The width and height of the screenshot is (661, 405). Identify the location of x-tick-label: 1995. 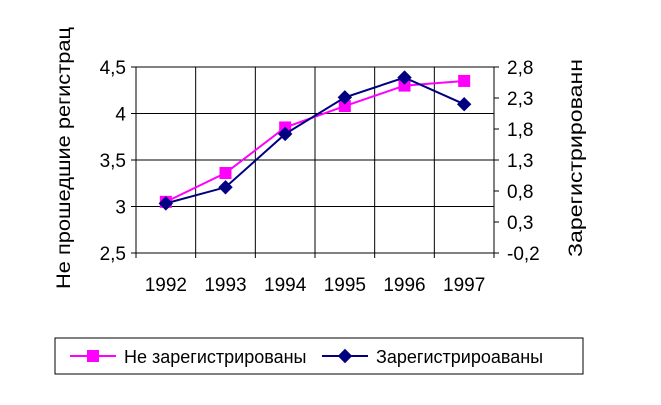
(345, 285).